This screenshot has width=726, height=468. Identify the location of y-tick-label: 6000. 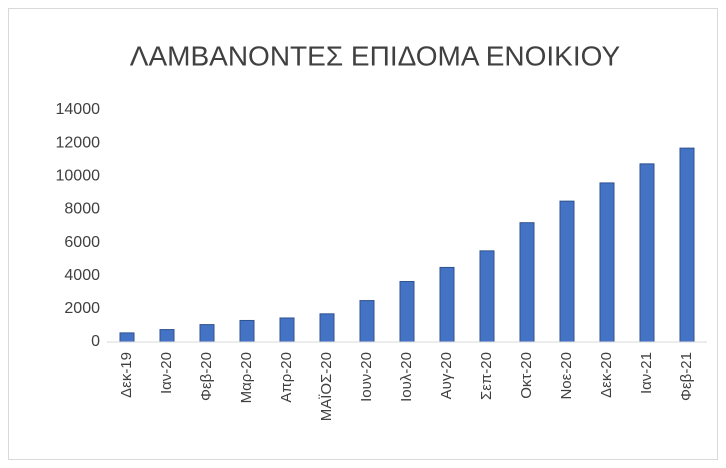
(82, 242).